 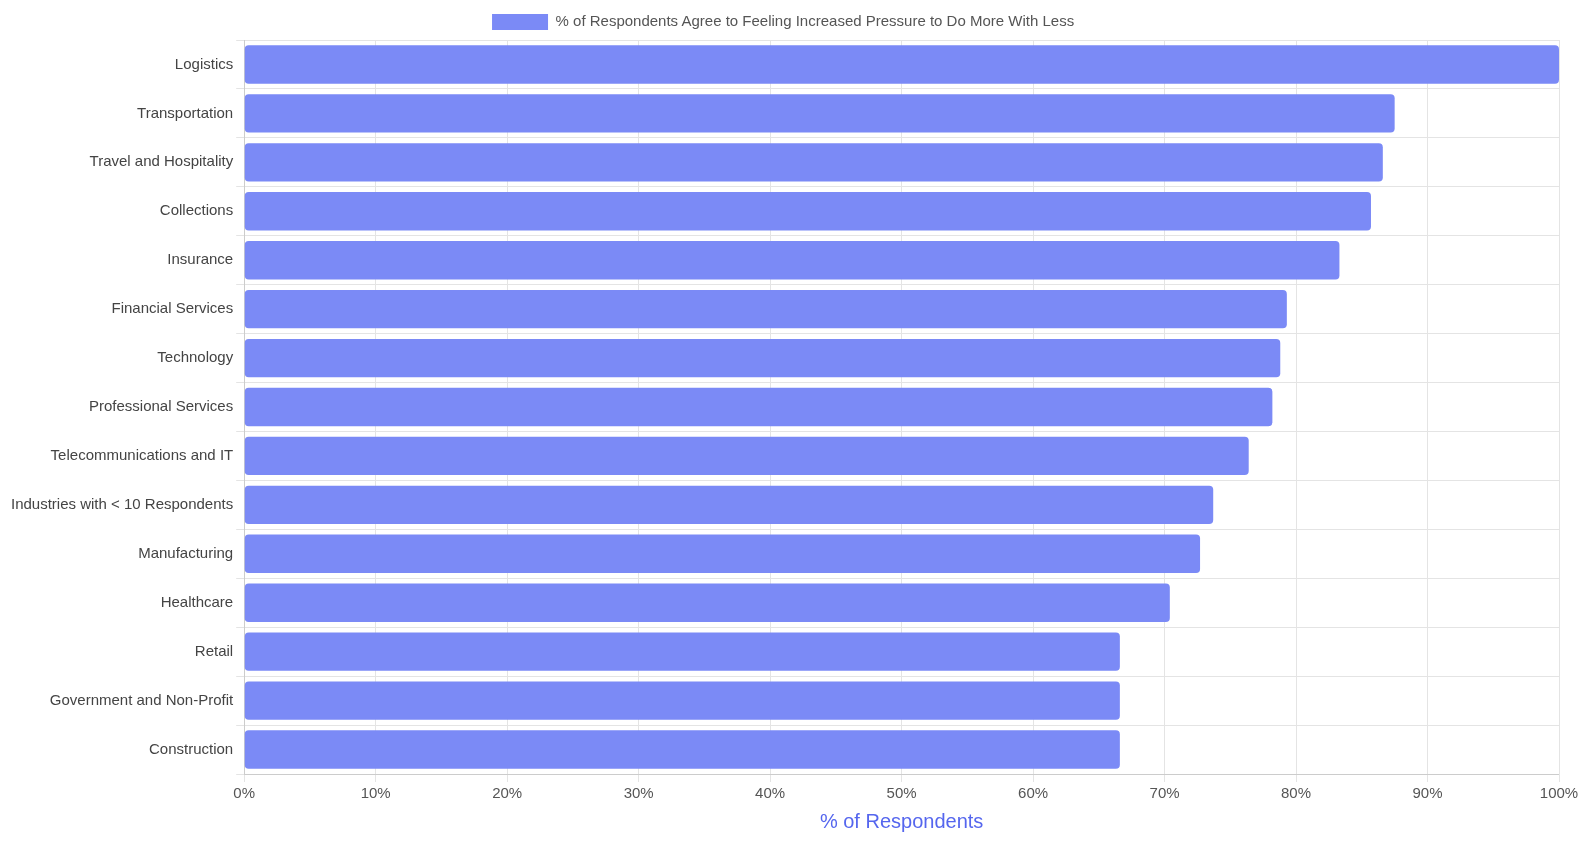 What do you see at coordinates (1164, 793) in the screenshot?
I see `x-tick-label: 70%` at bounding box center [1164, 793].